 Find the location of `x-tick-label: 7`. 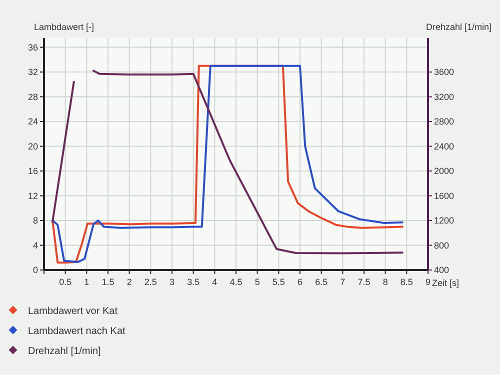

x-tick-label: 7 is located at coordinates (343, 282).